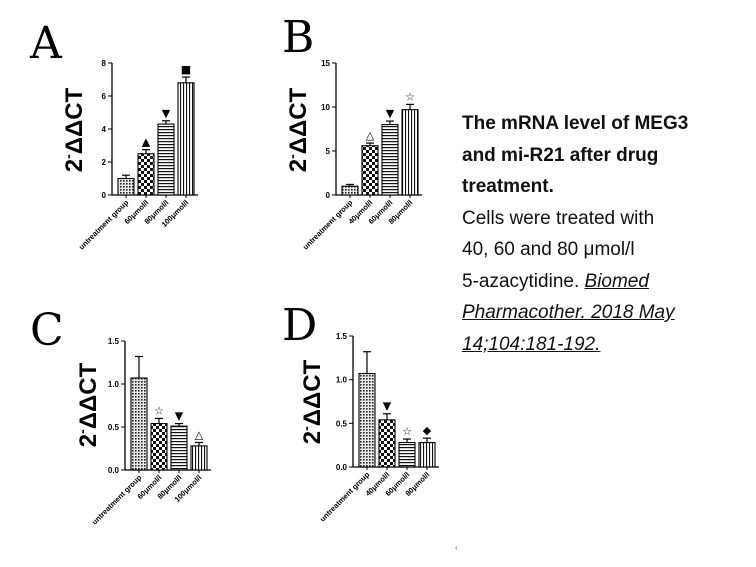  What do you see at coordinates (104, 162) in the screenshot?
I see `y-tick-label: 2` at bounding box center [104, 162].